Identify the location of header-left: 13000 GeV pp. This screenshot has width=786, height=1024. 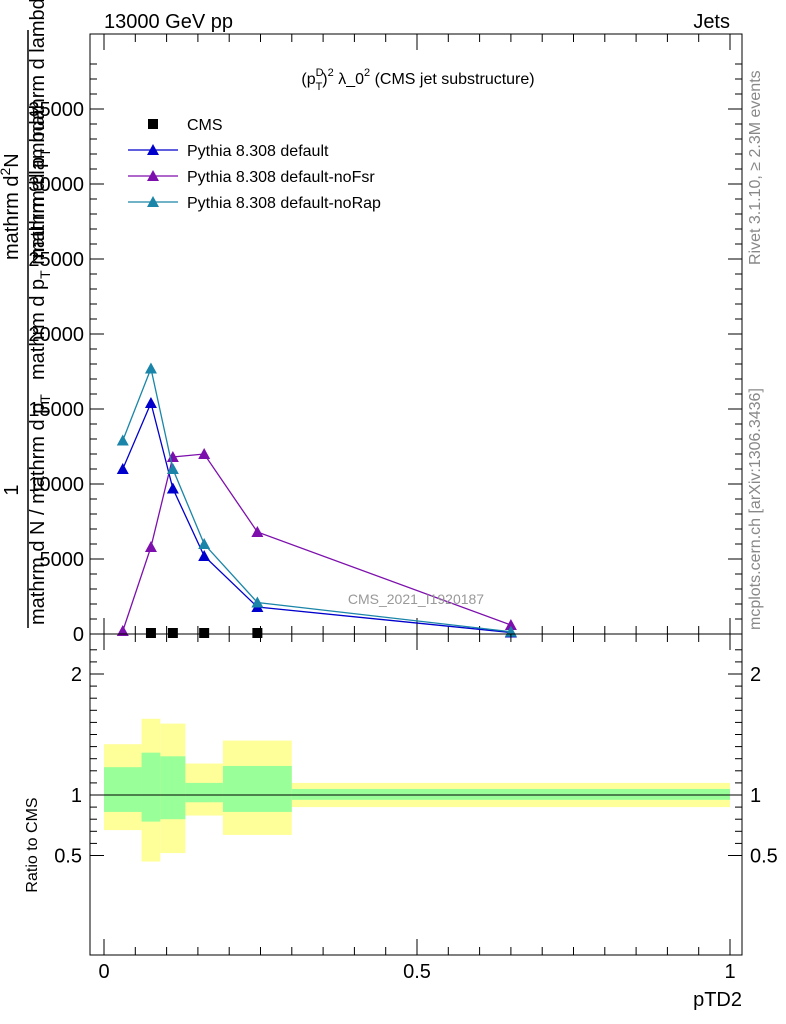
(168, 22).